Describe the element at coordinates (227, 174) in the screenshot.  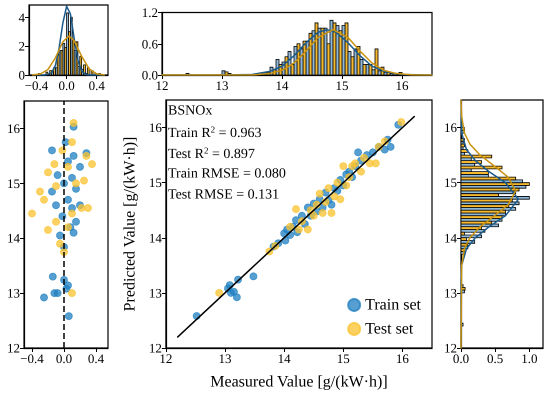
I see `annotation: Train RMSE = 0.080` at that location.